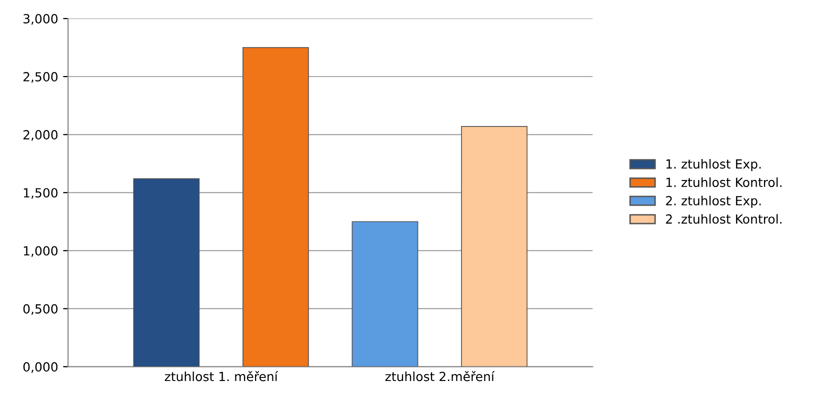 The width and height of the screenshot is (830, 412). Describe the element at coordinates (40, 309) in the screenshot. I see `y-tick-label: 0,500` at that location.